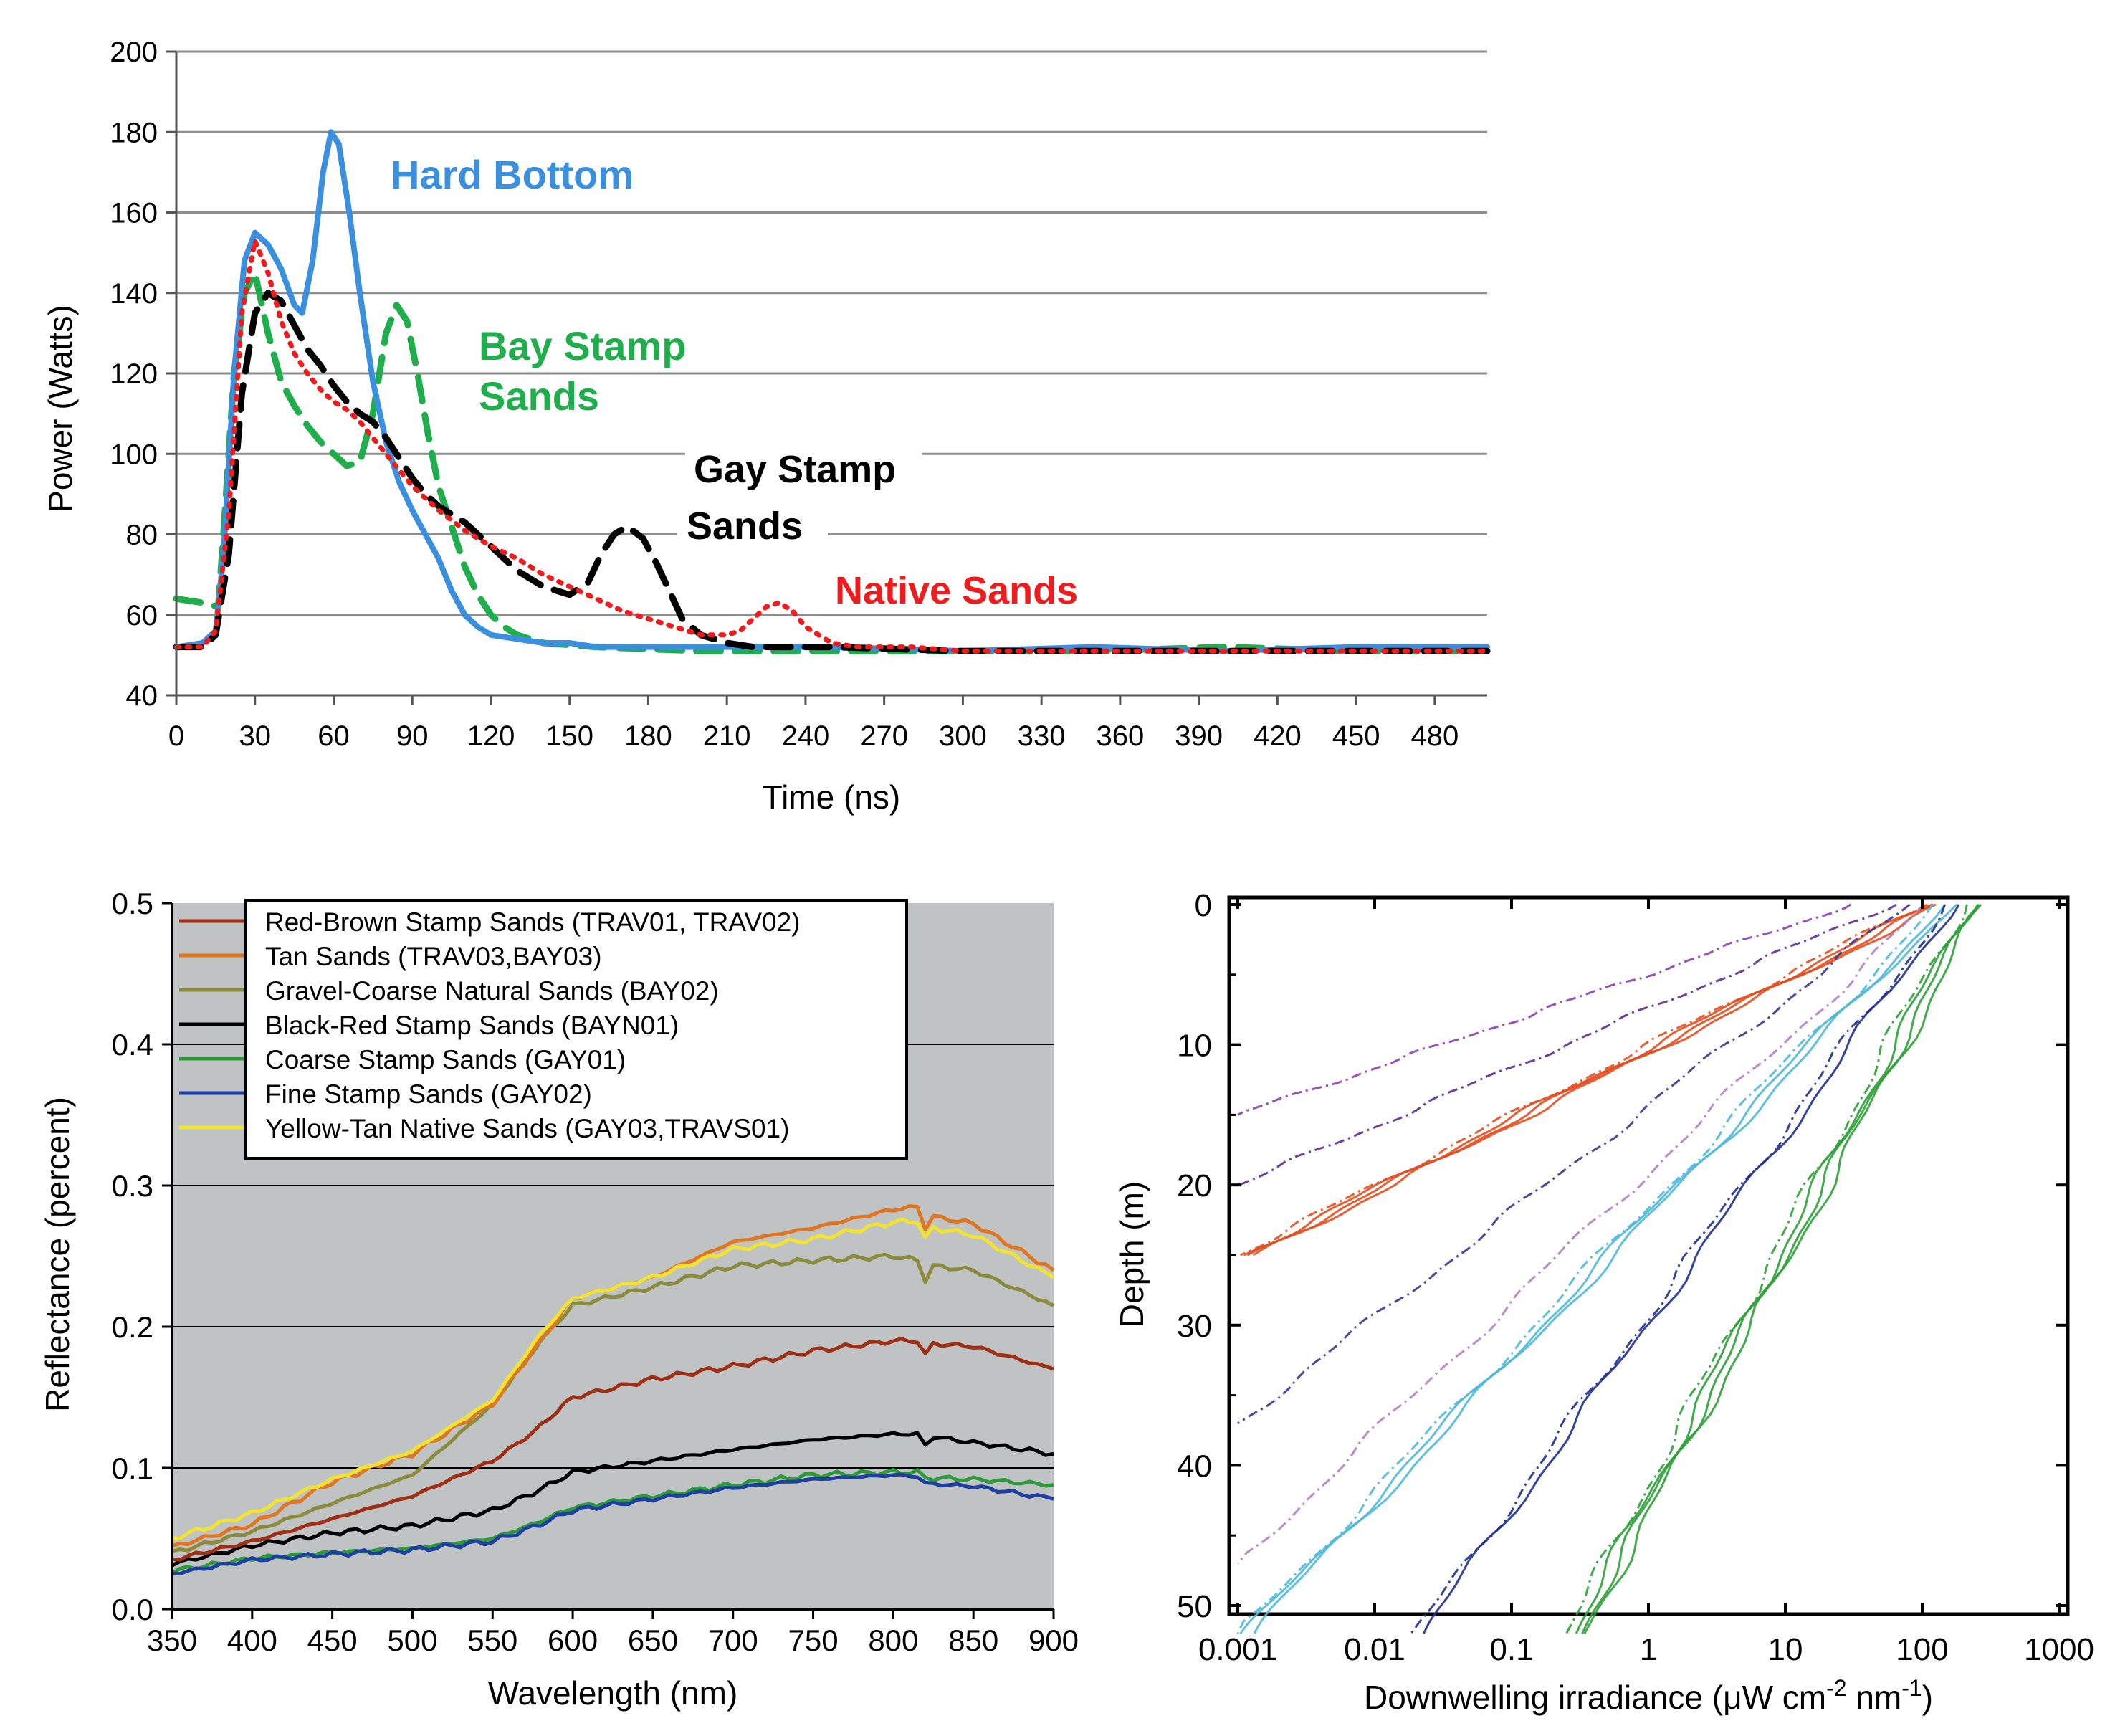 The width and height of the screenshot is (2110, 1736). What do you see at coordinates (1121, 736) in the screenshot?
I see `power-x-tick-label-360: 360` at bounding box center [1121, 736].